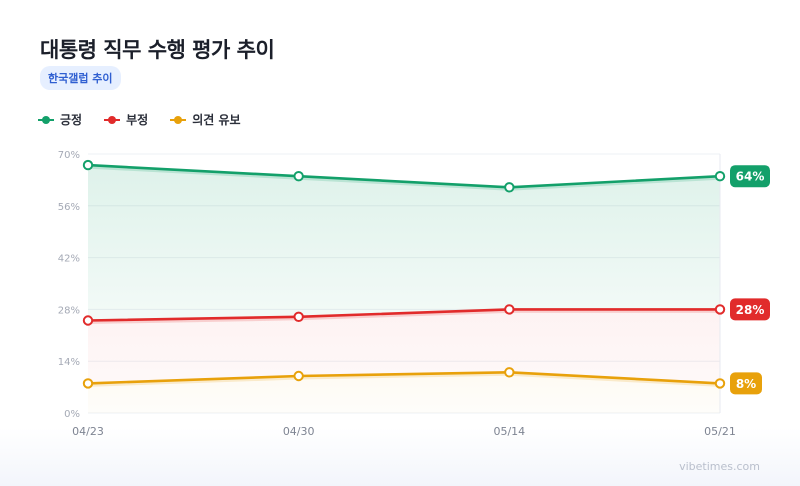  What do you see at coordinates (720, 431) in the screenshot?
I see `x-tick-label: 05/21` at bounding box center [720, 431].